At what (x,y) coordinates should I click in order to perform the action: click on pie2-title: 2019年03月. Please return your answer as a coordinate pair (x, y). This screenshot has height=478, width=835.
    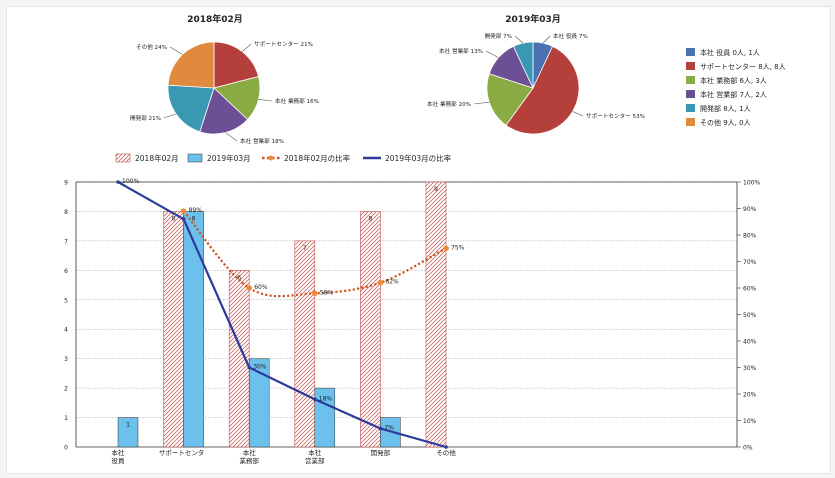
    Looking at the image, I should click on (533, 19).